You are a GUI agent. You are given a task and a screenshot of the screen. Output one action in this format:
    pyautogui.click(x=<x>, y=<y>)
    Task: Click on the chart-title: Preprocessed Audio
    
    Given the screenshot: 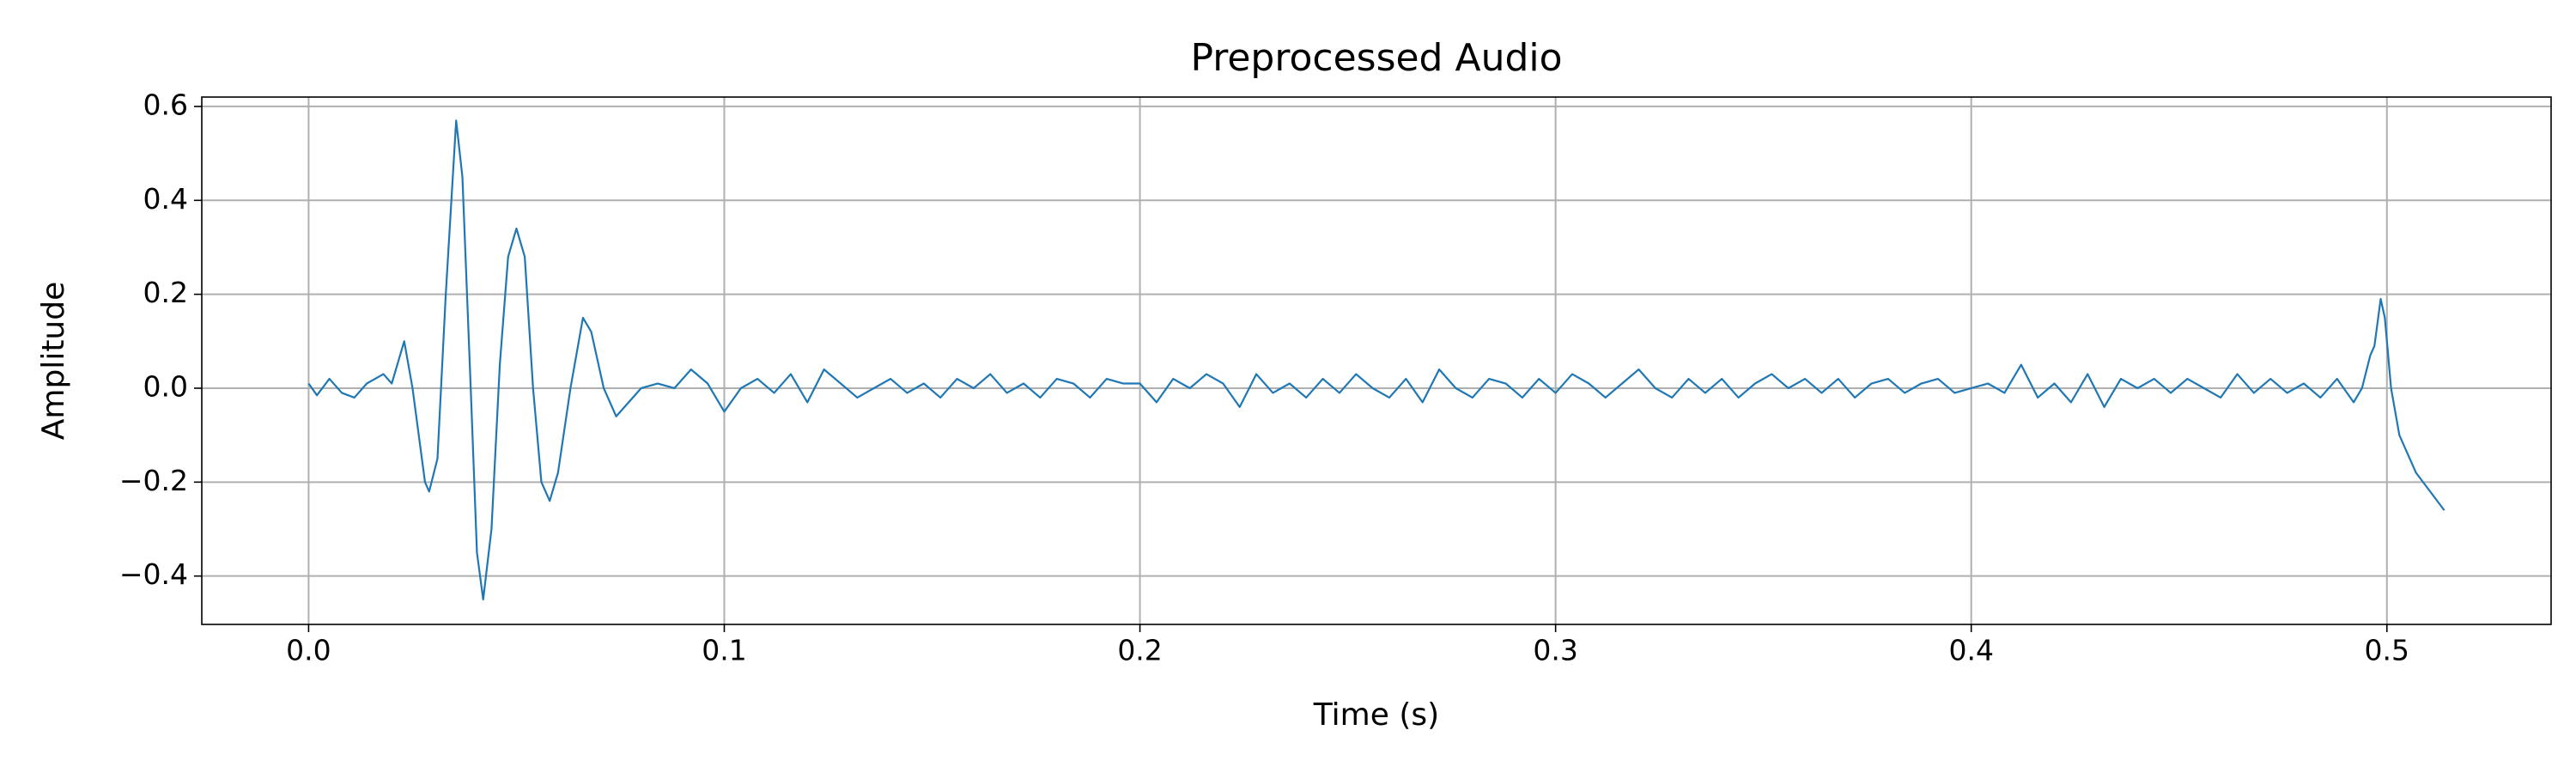 What is the action you would take?
    pyautogui.click(x=1376, y=58)
    